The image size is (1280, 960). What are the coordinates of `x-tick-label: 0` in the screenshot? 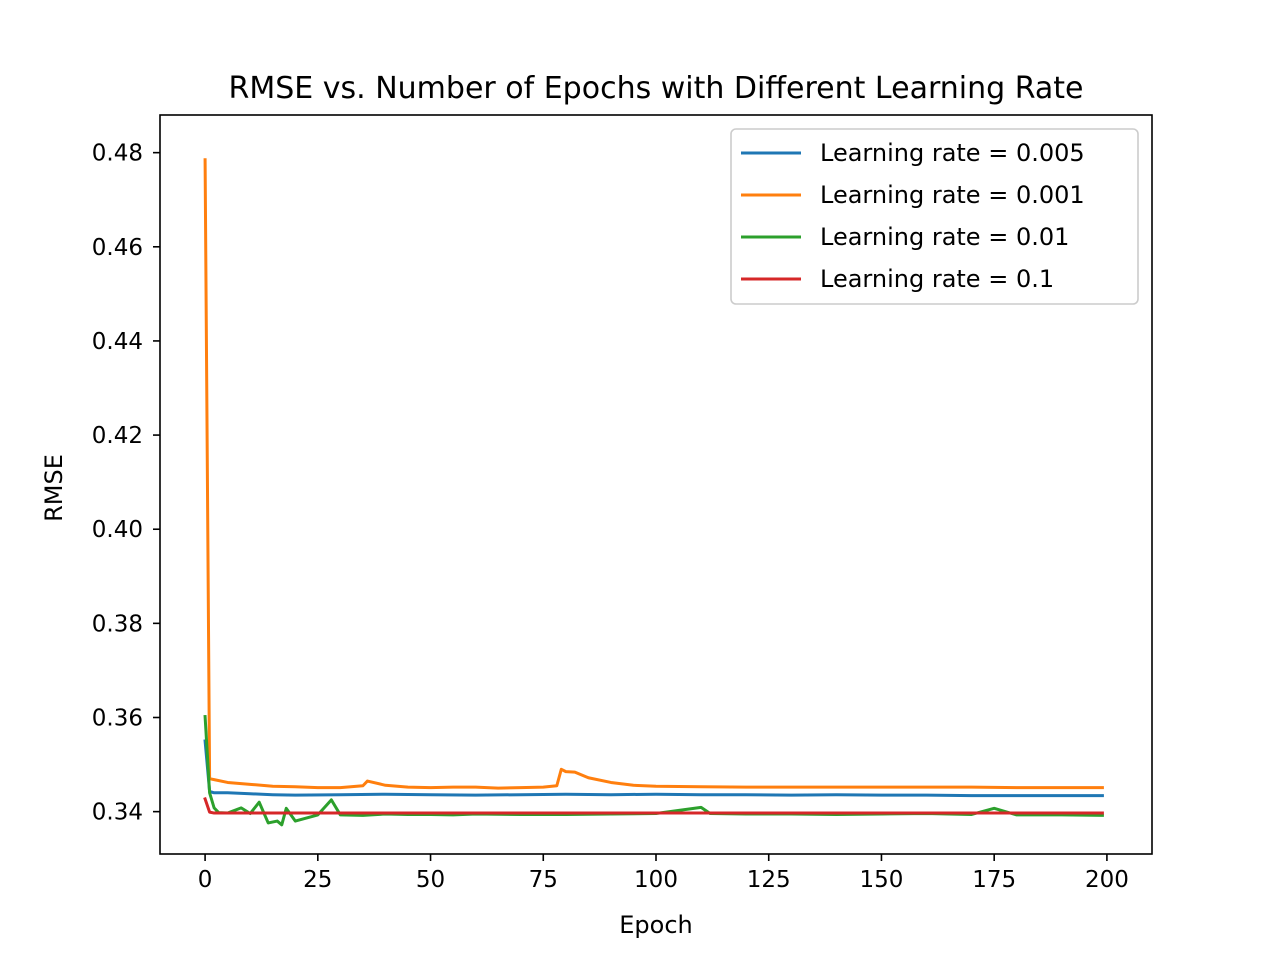 It's located at (205, 880).